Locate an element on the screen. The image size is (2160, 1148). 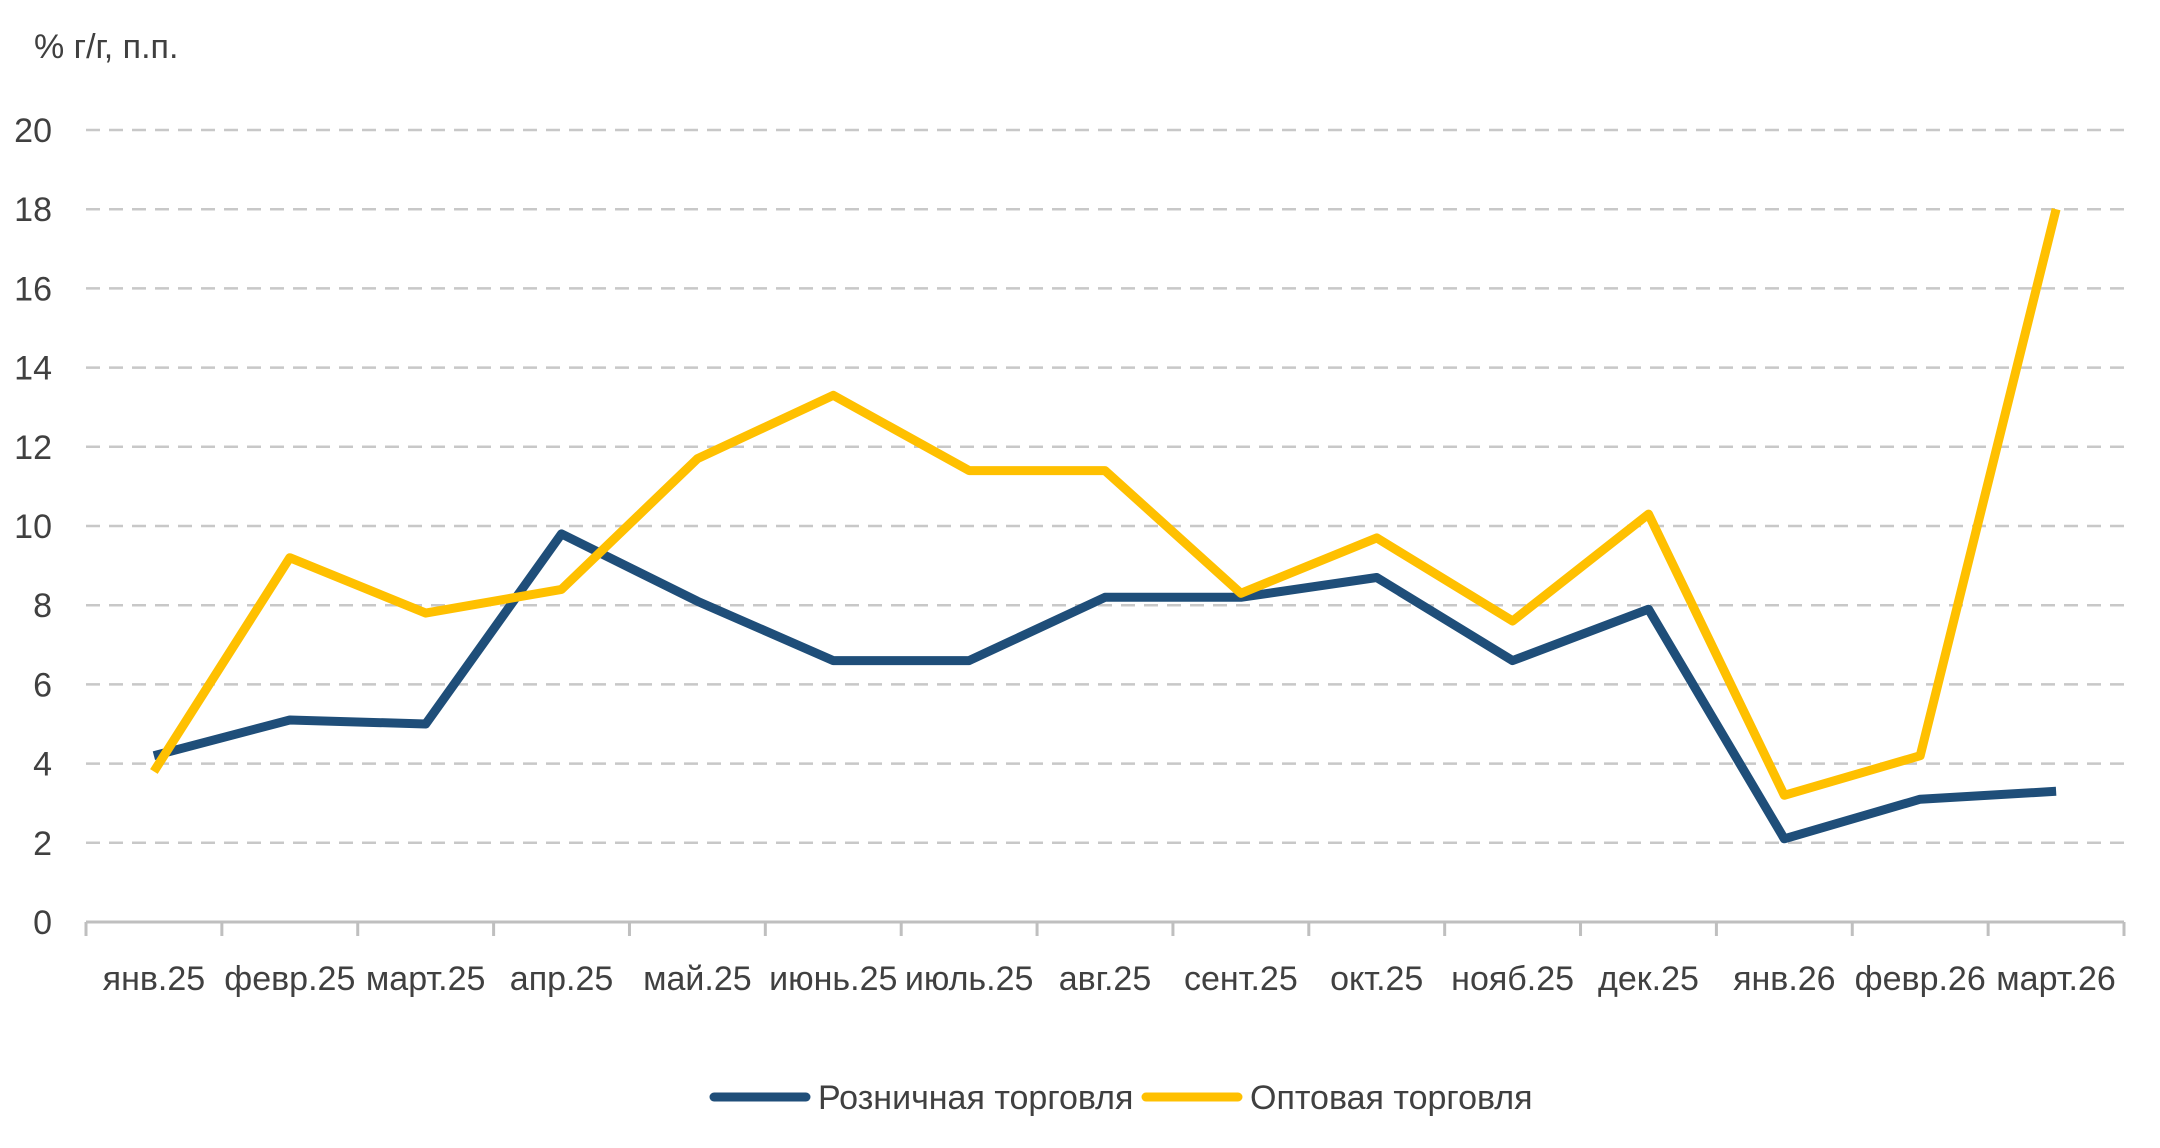
legend-label: Оптовая торговля is located at coordinates (1391, 1098).